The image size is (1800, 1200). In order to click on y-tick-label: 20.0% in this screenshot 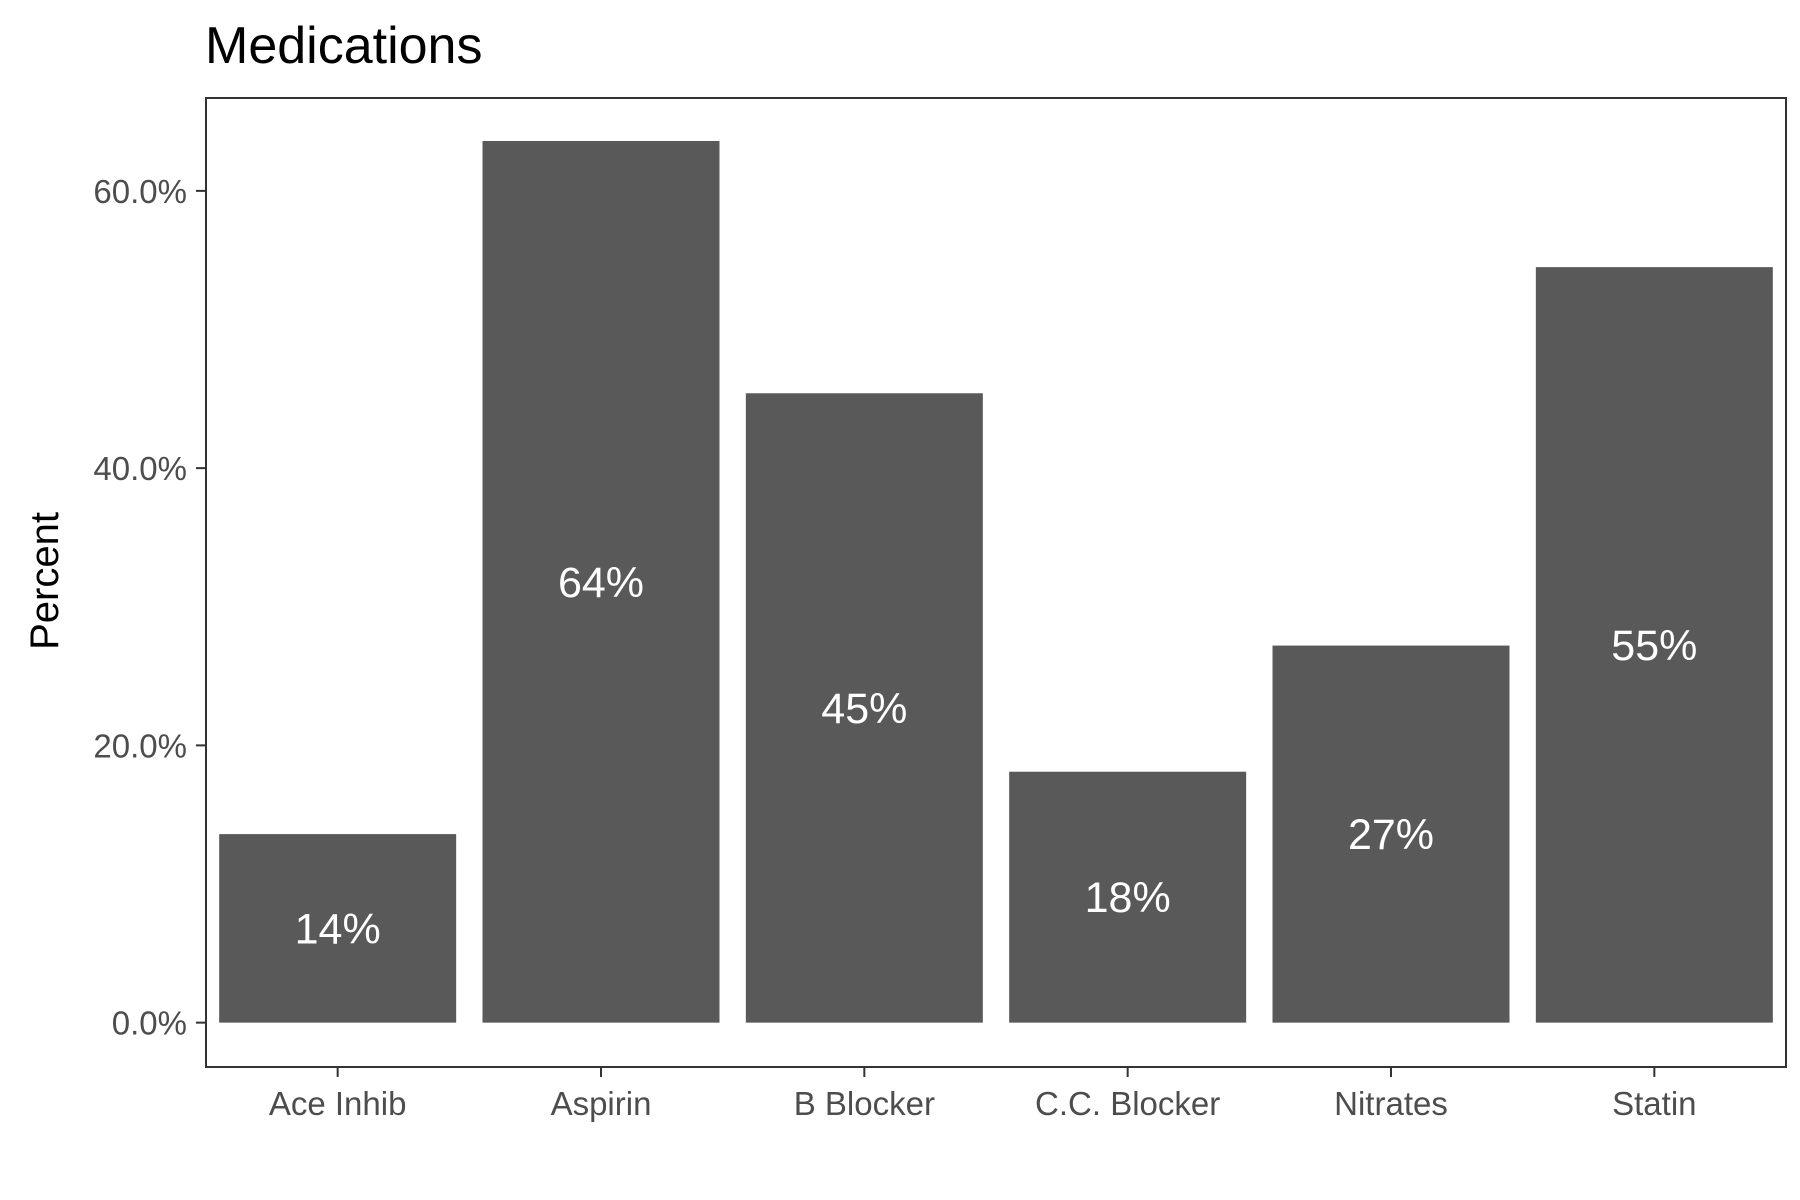, I will do `click(140, 745)`.